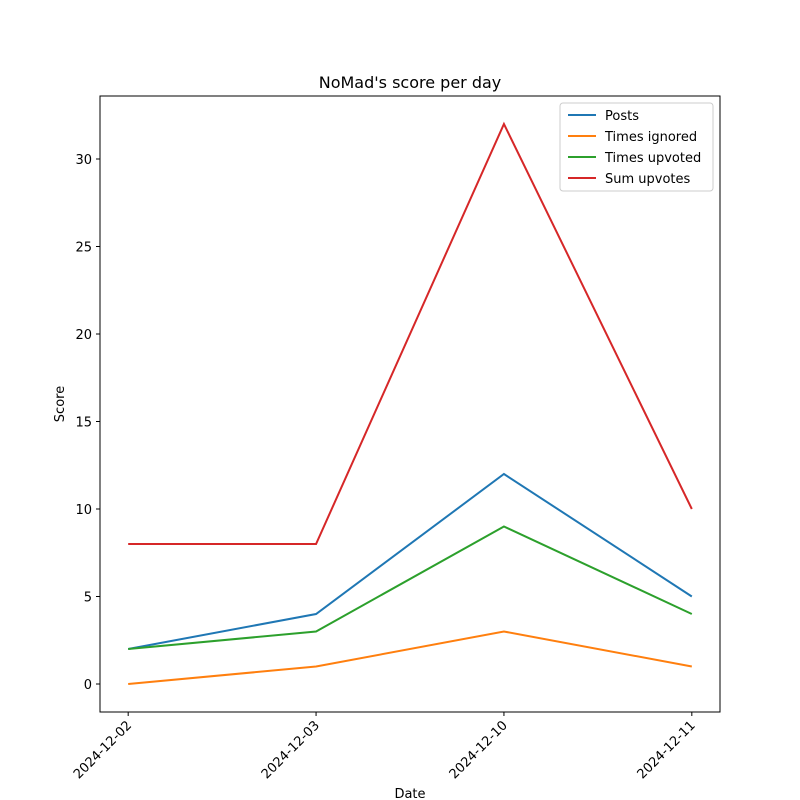  Describe the element at coordinates (652, 158) in the screenshot. I see `legend-label: Times upvoted` at that location.